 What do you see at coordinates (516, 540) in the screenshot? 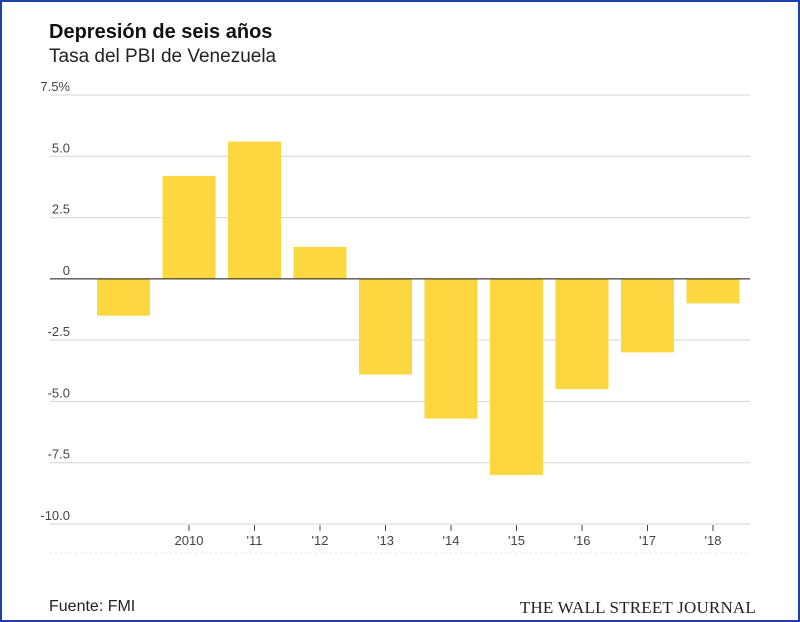
I see `x-tick-label: '15` at bounding box center [516, 540].